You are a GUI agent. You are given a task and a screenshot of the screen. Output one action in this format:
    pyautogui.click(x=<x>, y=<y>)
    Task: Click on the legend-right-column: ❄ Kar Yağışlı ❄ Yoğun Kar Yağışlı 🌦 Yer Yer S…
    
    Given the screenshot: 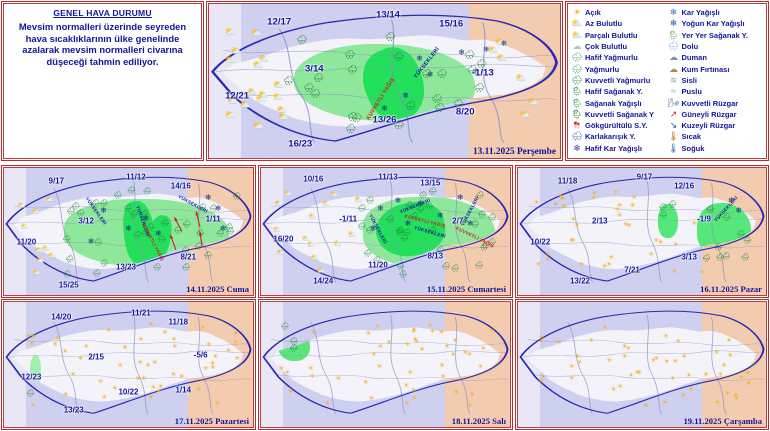 What is the action you would take?
    pyautogui.click(x=716, y=80)
    